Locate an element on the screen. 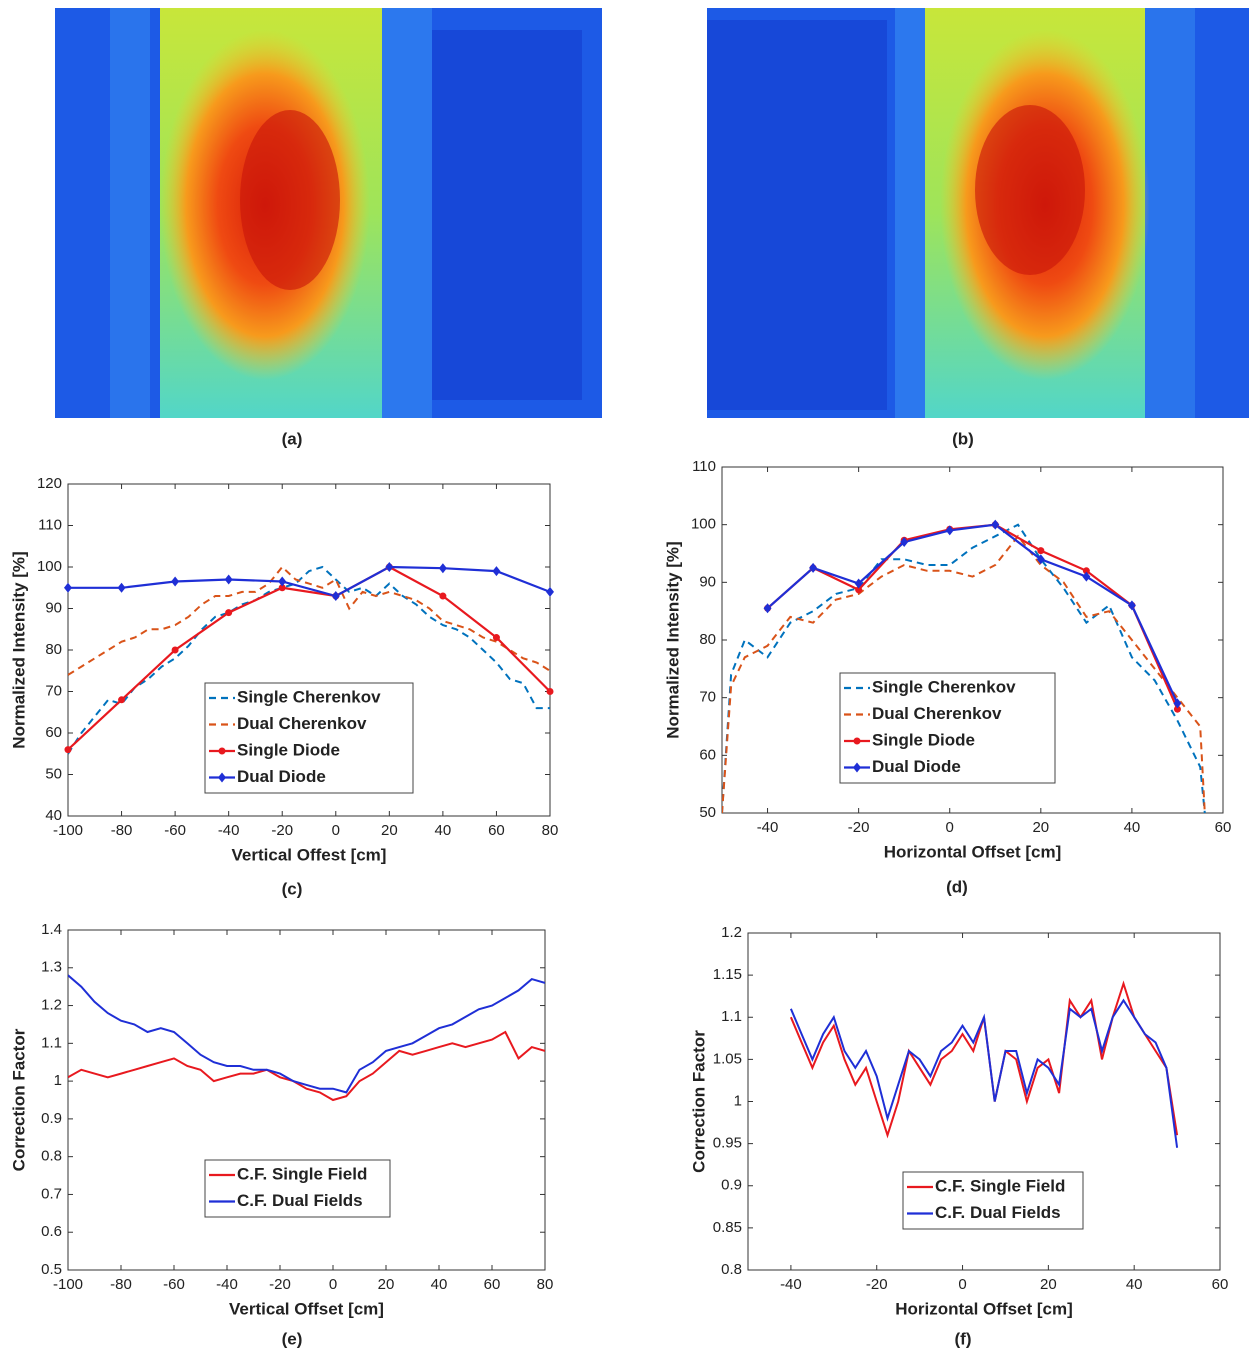 This screenshot has width=1249, height=1351. y-tick-label: 70 is located at coordinates (53, 690).